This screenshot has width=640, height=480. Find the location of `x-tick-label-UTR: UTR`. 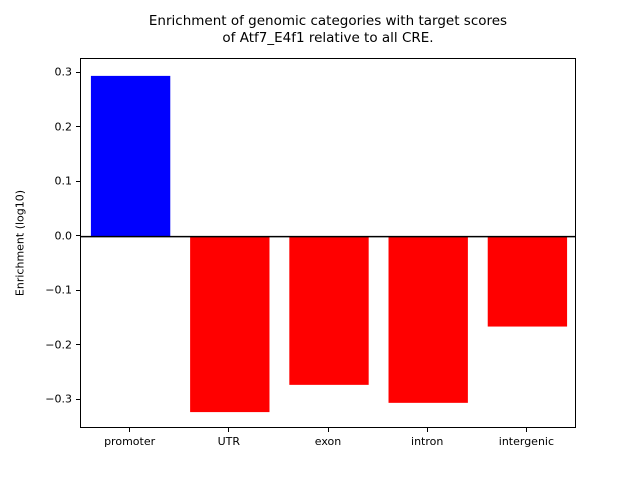

x-tick-label-UTR: UTR is located at coordinates (229, 441).